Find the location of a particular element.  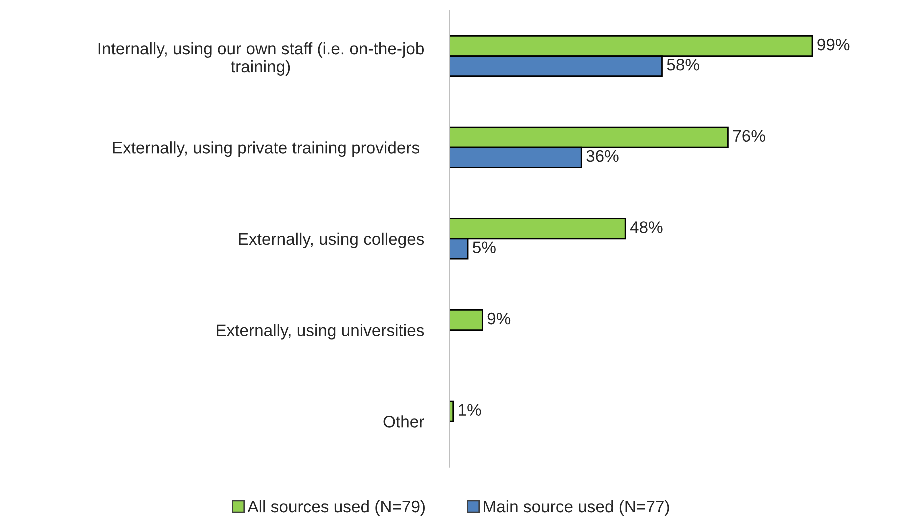

y-tick-label: Internally, using our own staff (i.e. on-the-job training) is located at coordinates (261, 59).